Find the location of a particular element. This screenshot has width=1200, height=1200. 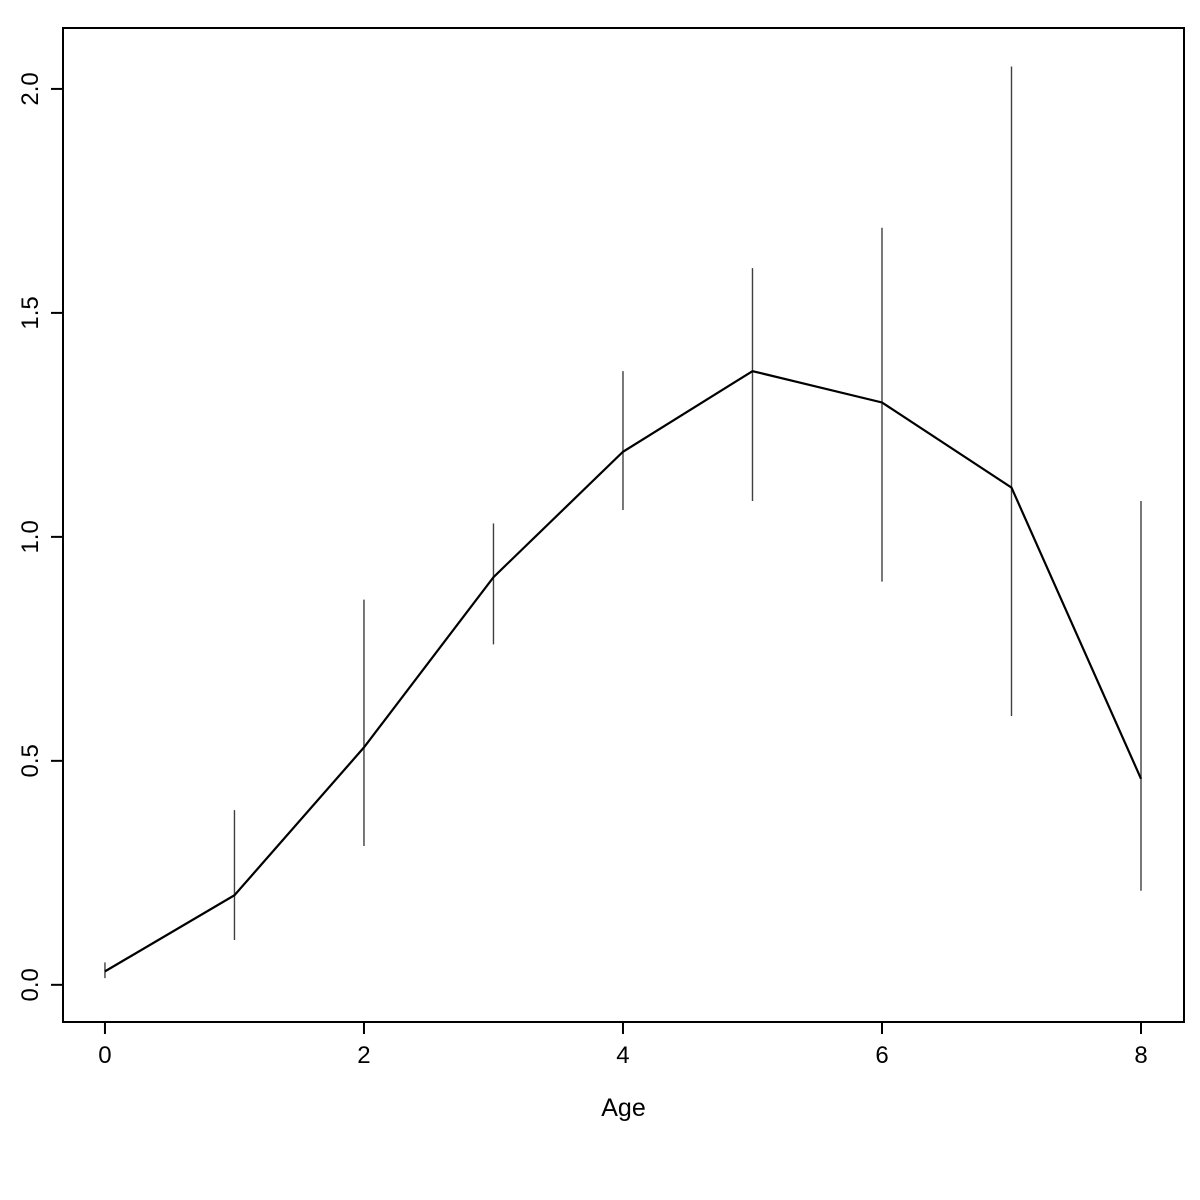

y-tick-label: 1.5 is located at coordinates (30, 312).